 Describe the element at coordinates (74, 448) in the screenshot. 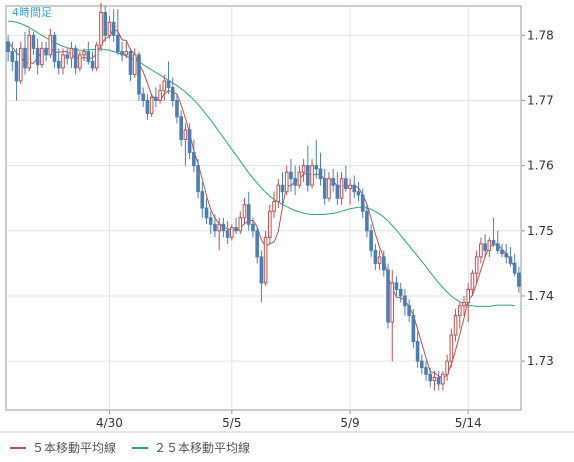

I see `legend-label-ma5: ５本移動平均線` at that location.